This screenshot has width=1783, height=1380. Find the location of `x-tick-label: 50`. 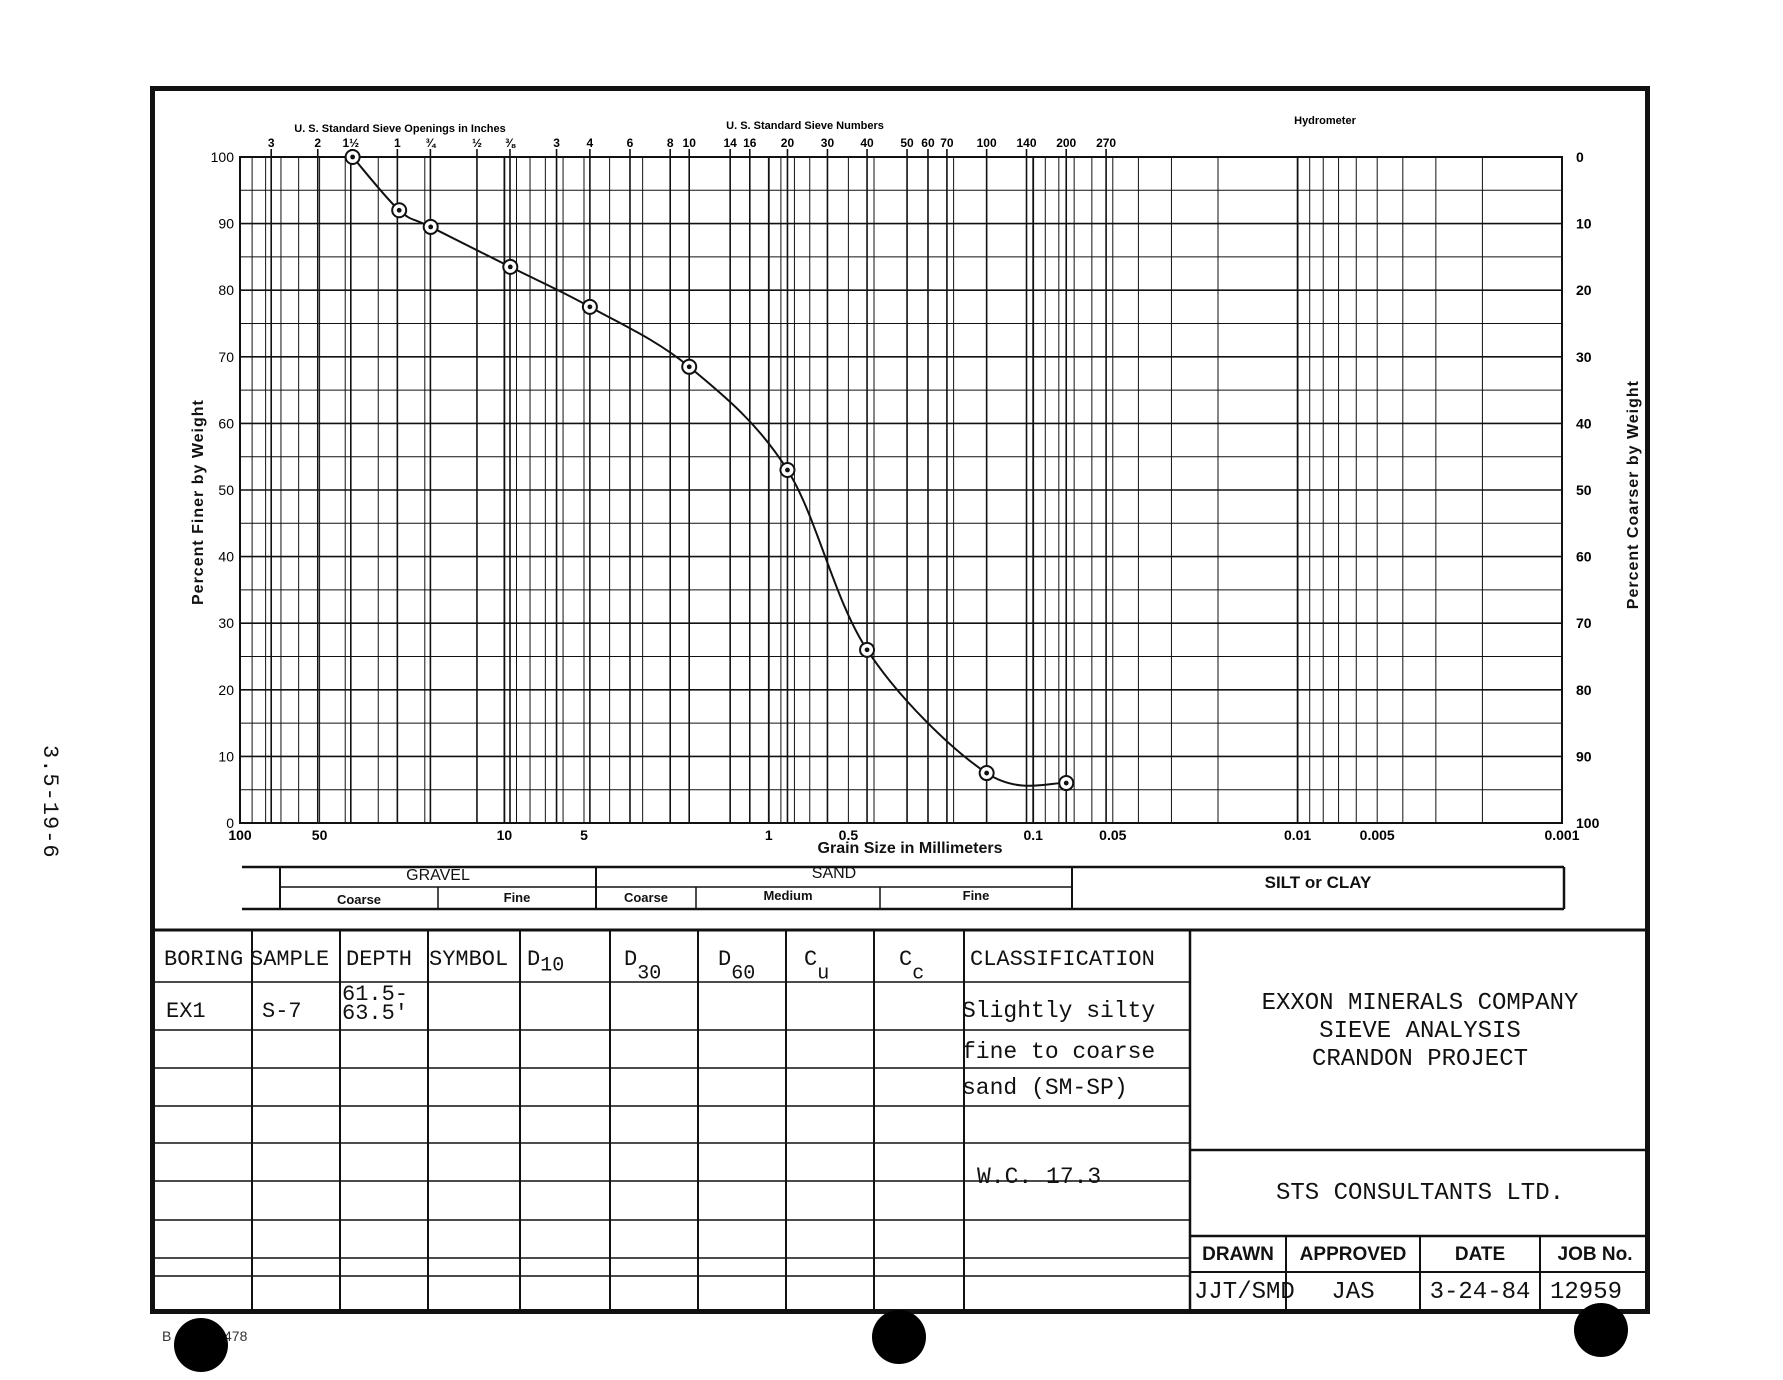

x-tick-label: 50 is located at coordinates (320, 835).